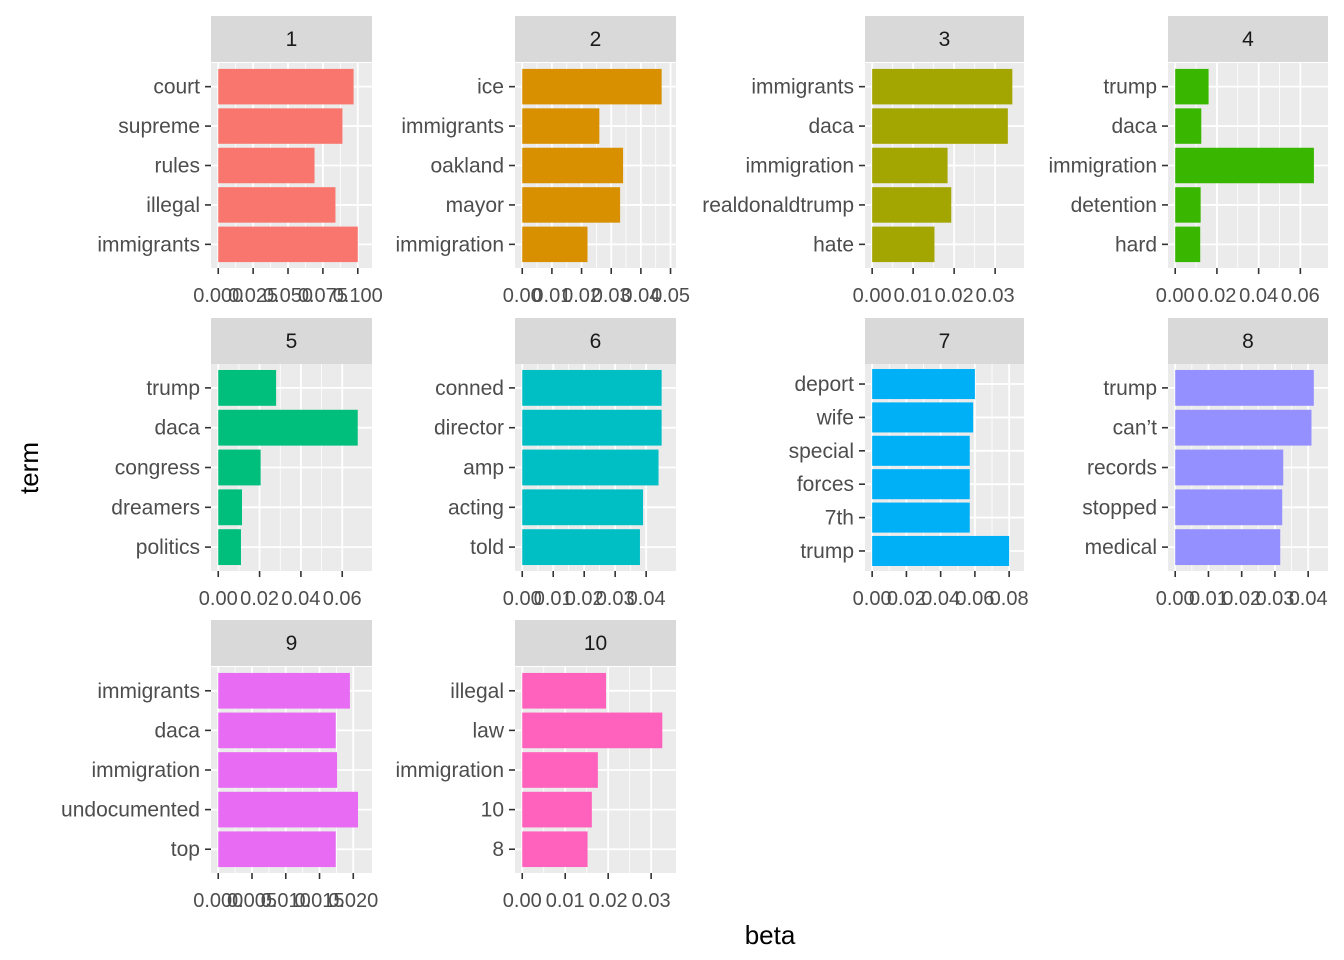 The image size is (1344, 960). I want to click on term-label: rules, so click(177, 166).